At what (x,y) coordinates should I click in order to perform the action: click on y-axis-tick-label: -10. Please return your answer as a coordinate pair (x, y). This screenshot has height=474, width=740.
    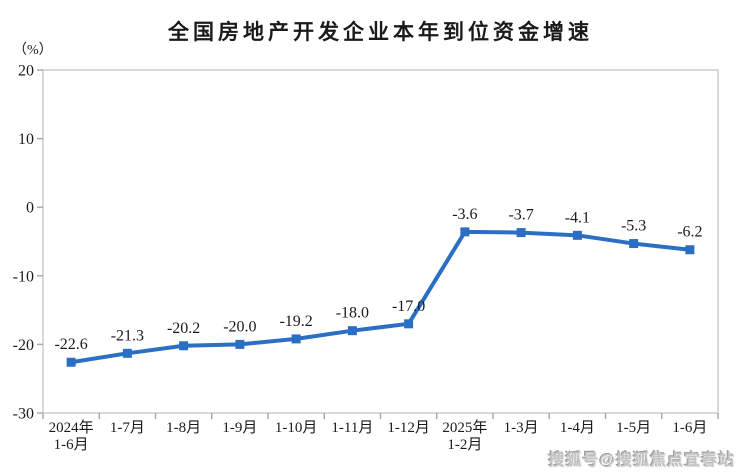
    Looking at the image, I should click on (23, 276).